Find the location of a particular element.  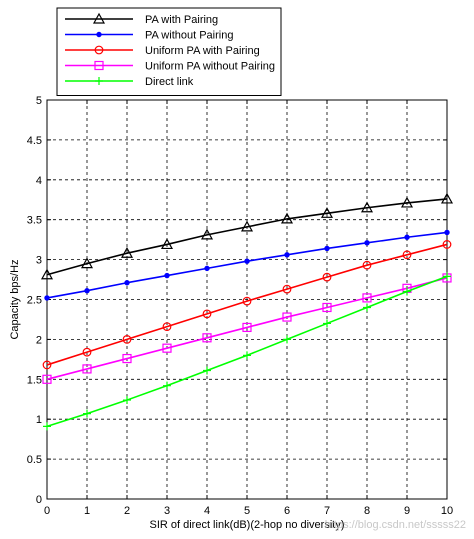

y-tick-label: 3.5 is located at coordinates (34, 221).